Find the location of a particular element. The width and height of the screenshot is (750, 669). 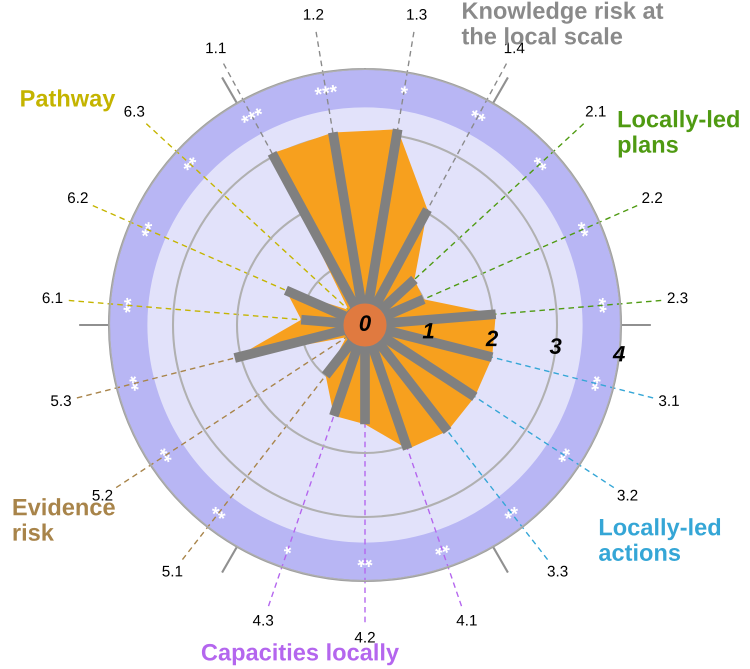

text: Knowledge risk at the local scale is located at coordinates (563, 23).